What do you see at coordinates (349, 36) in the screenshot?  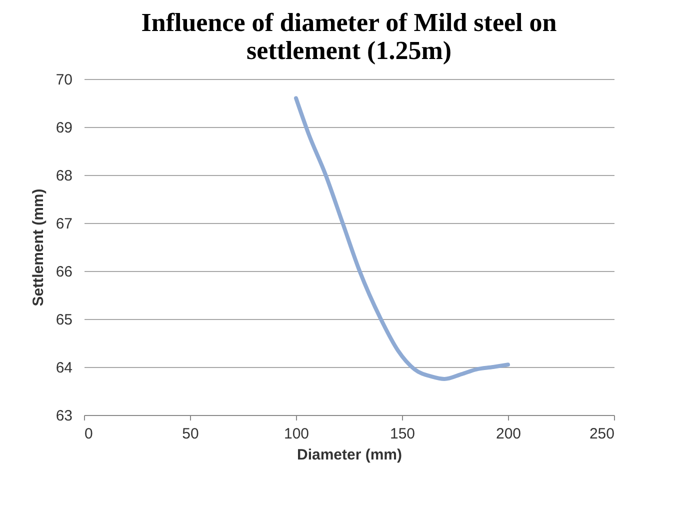 I see `chart-title: Influence of diameter of Mild steel on settlement (1.25m)` at bounding box center [349, 36].